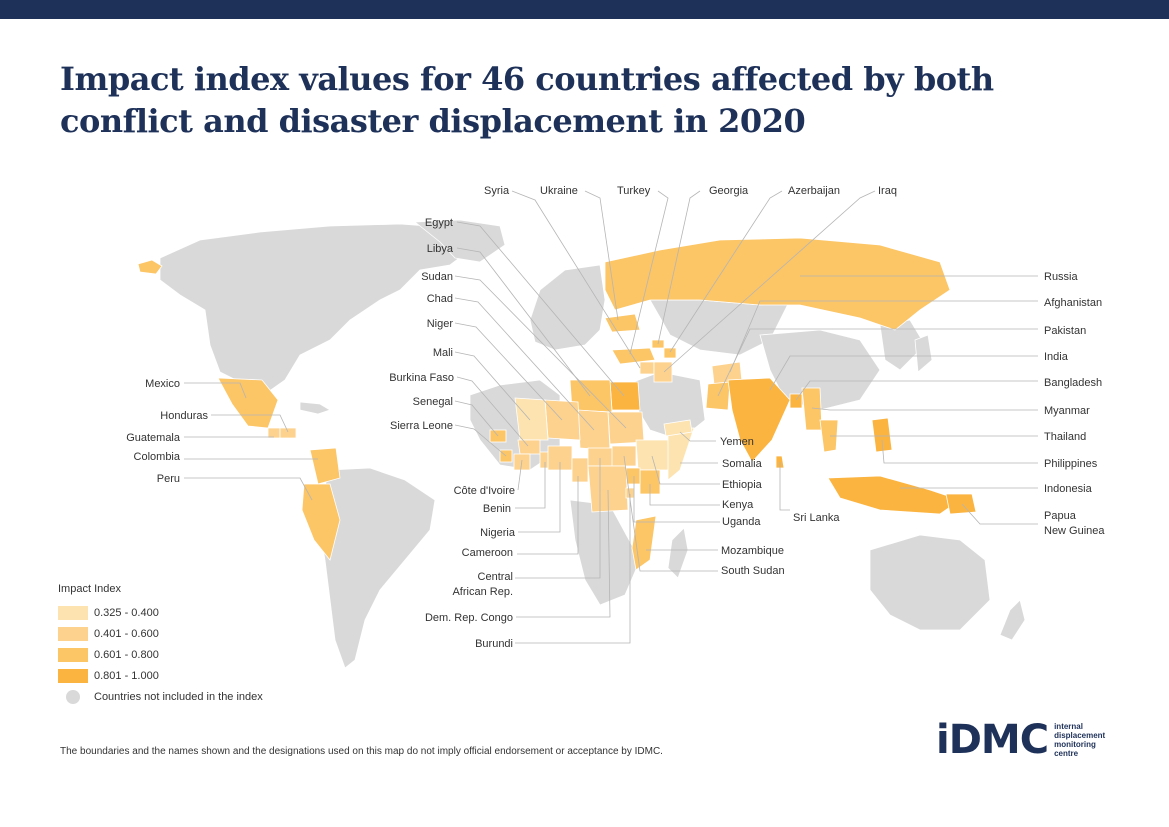  Describe the element at coordinates (1061, 277) in the screenshot. I see `label-russia: Russia` at that location.